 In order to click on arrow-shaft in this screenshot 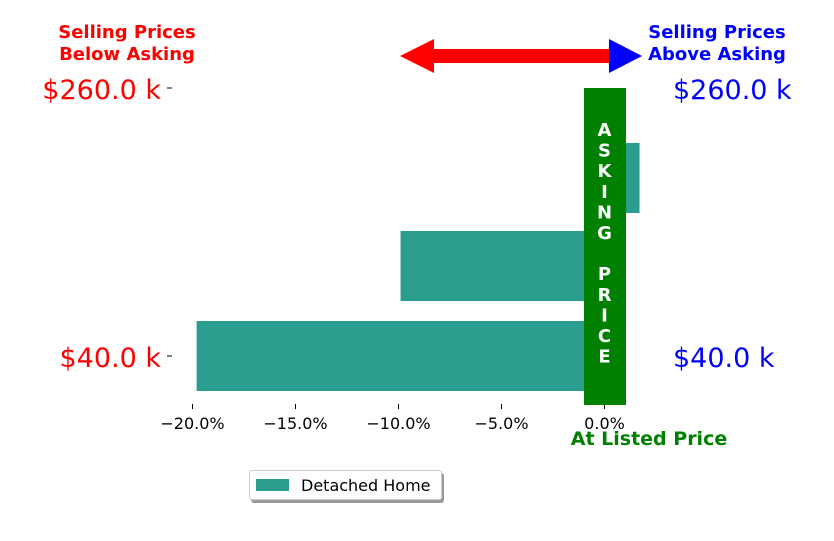, I will do `click(522, 56)`.